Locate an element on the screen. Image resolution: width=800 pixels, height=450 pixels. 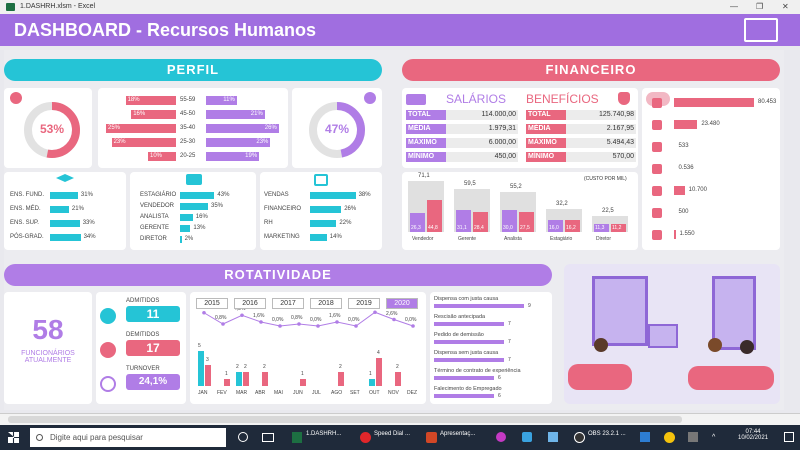
benefit-bar is located at coordinates (714, 102).